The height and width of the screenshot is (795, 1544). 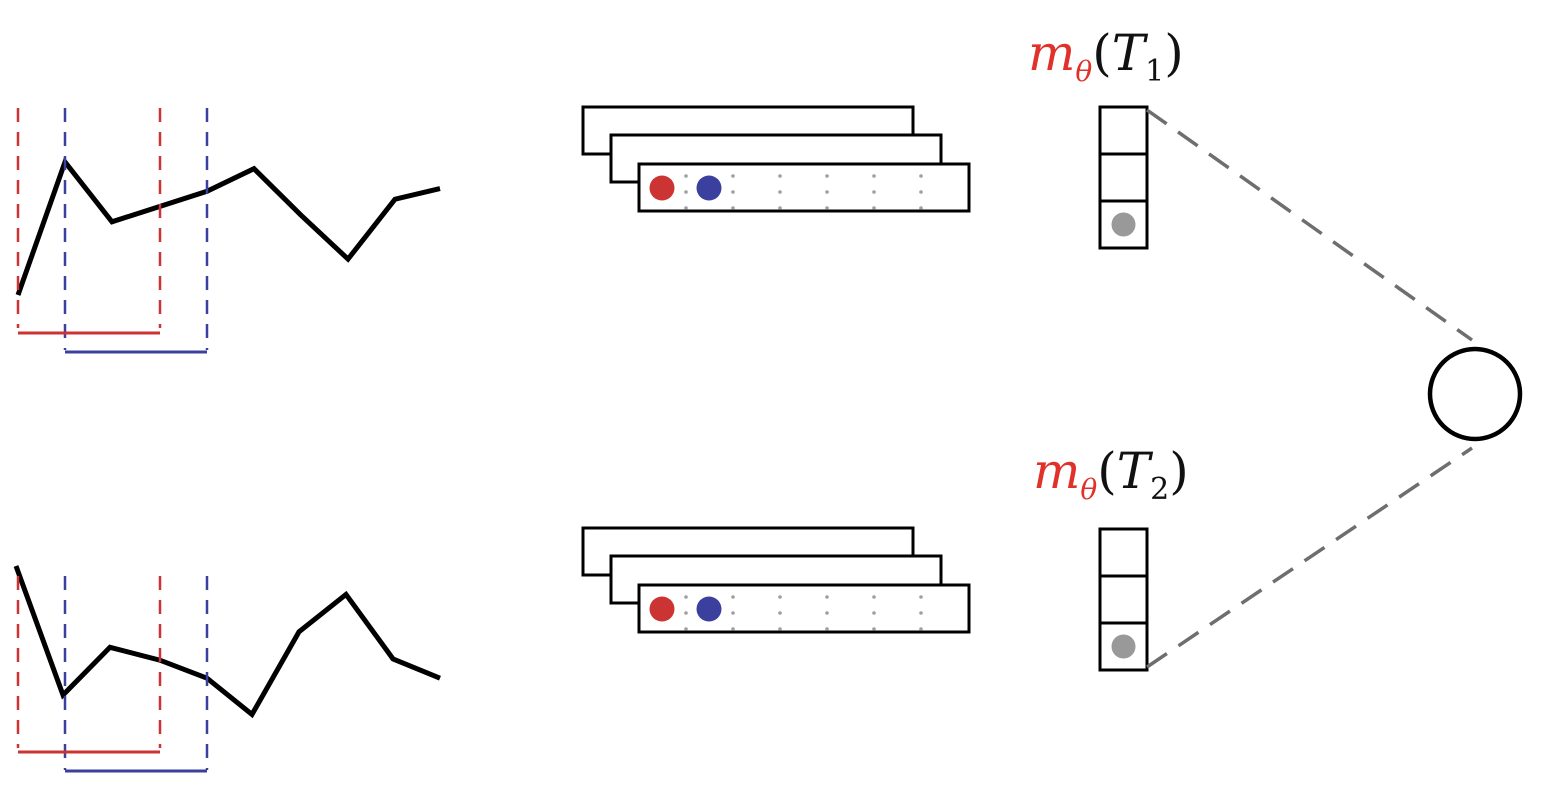 I want to click on top-label-index: 1, so click(x=1155, y=71).